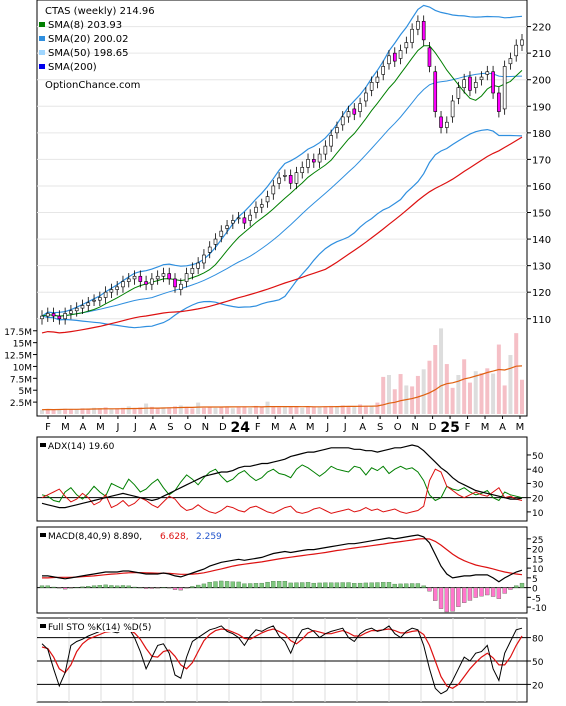  I want to click on price-tick-label: 210, so click(541, 54).